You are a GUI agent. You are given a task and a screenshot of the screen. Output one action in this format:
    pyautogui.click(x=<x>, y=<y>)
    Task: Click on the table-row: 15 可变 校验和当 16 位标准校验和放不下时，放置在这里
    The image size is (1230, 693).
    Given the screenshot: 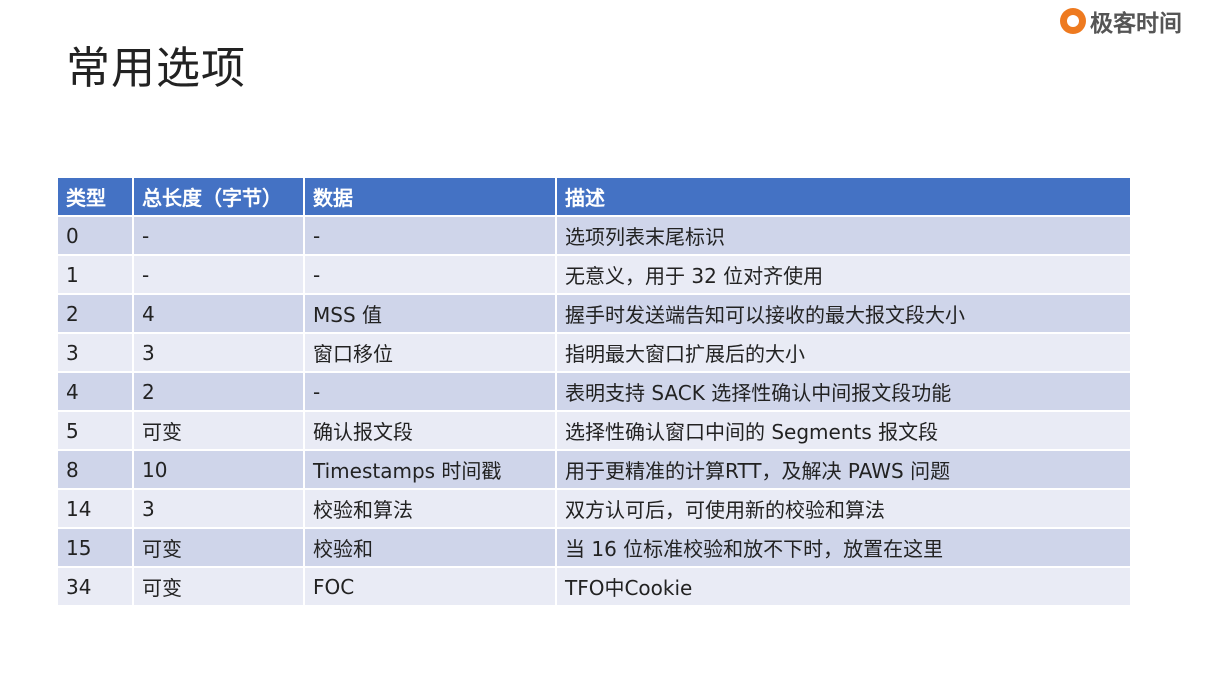 What is the action you would take?
    pyautogui.click(x=594, y=547)
    